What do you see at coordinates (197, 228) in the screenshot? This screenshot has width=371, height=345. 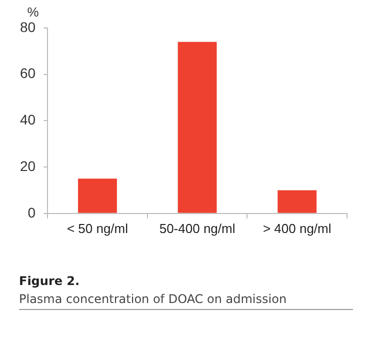 I see `x-tick-label: 50-400 ng/ml` at bounding box center [197, 228].